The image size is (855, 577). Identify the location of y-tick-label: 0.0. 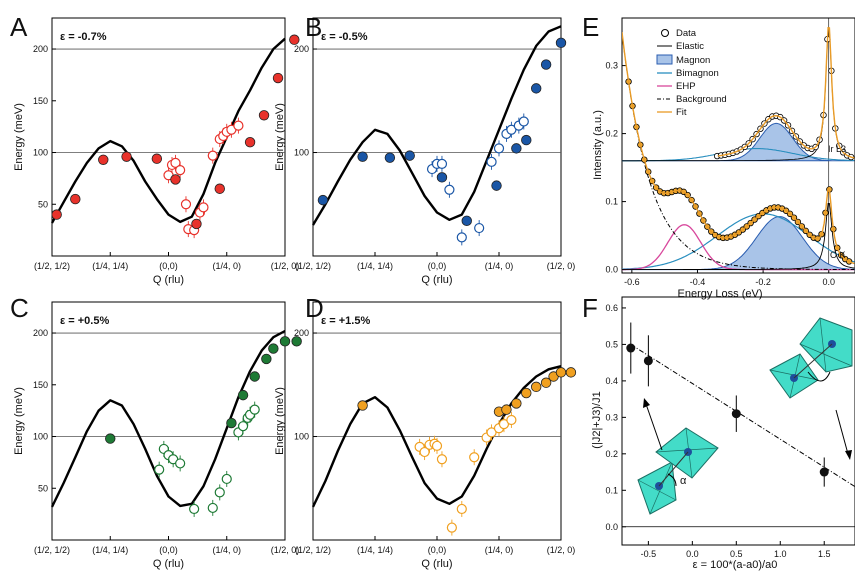
(611, 270).